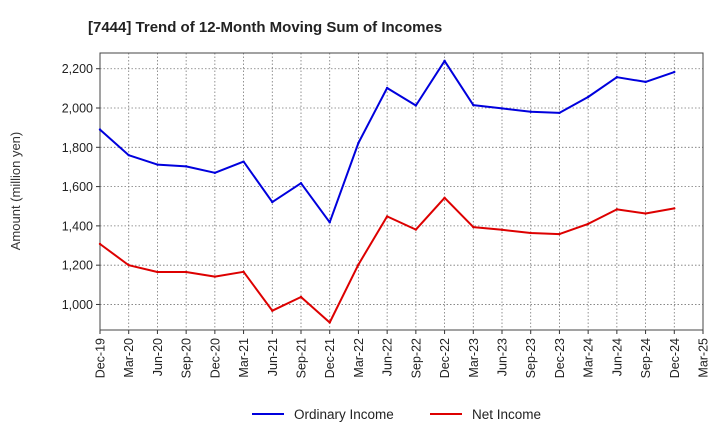  I want to click on x-tick-label: Dec-19, so click(101, 358).